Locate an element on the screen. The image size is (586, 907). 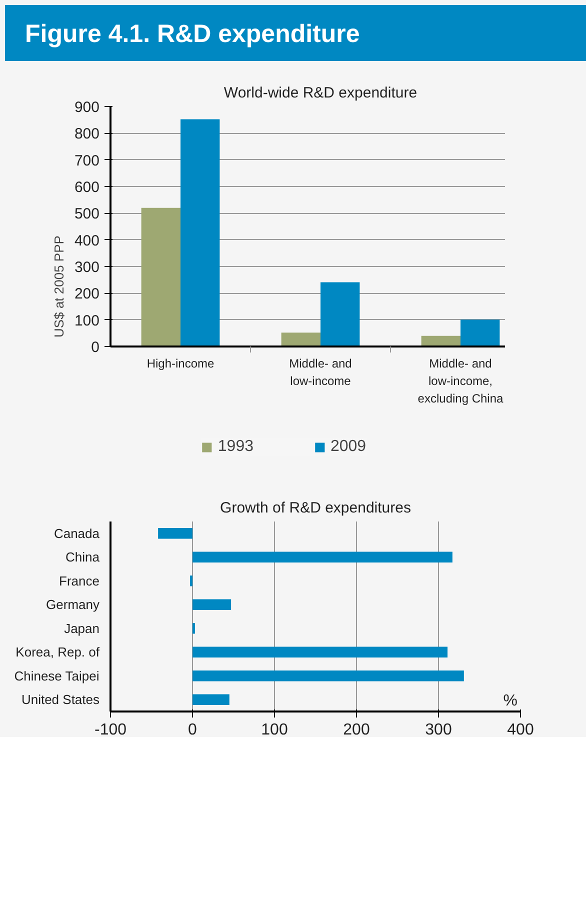
y-tick-label: Germany is located at coordinates (73, 604).